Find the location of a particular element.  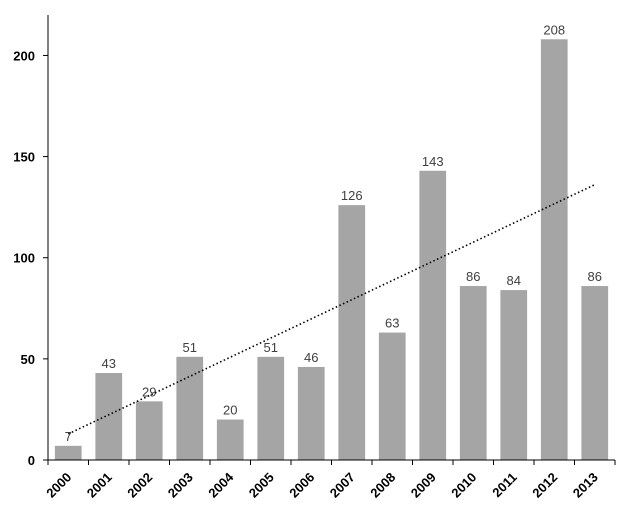

x-tick-label-2010: 2010 is located at coordinates (463, 485).